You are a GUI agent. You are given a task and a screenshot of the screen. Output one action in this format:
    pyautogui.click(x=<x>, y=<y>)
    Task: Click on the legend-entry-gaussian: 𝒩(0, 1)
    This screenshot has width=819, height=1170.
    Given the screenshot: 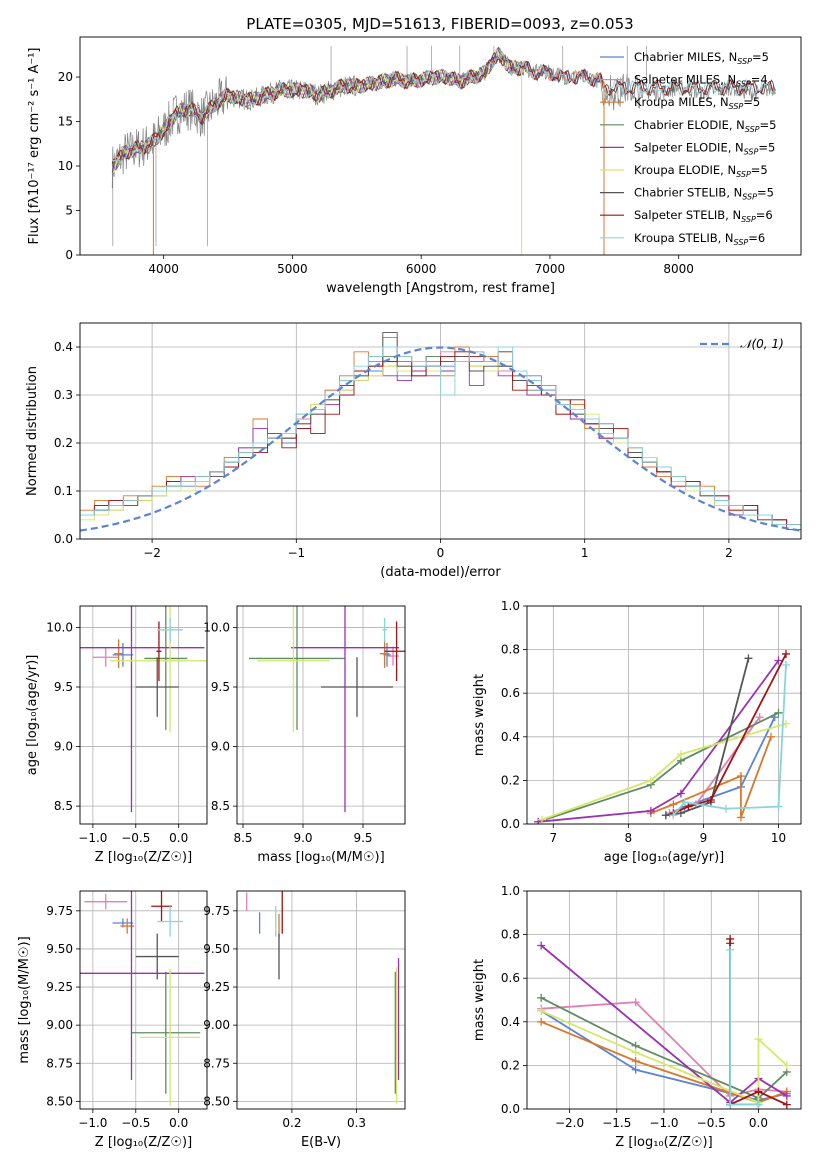 What is the action you would take?
    pyautogui.click(x=762, y=344)
    